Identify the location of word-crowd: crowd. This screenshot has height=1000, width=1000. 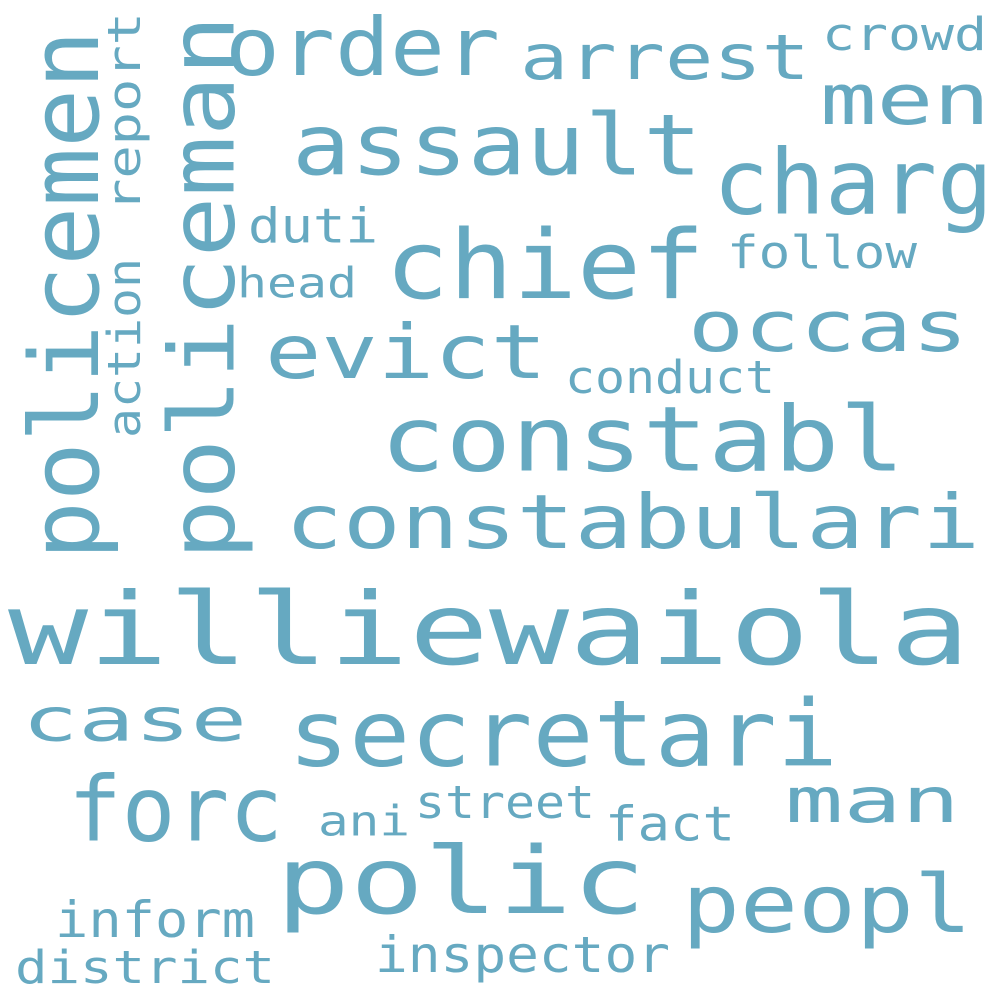
(904, 34).